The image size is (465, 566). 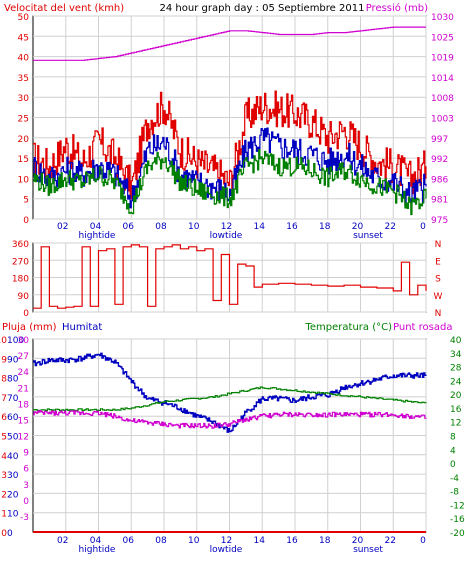 What do you see at coordinates (24, 297) in the screenshot?
I see `direction-tick-label: 90` at bounding box center [24, 297].